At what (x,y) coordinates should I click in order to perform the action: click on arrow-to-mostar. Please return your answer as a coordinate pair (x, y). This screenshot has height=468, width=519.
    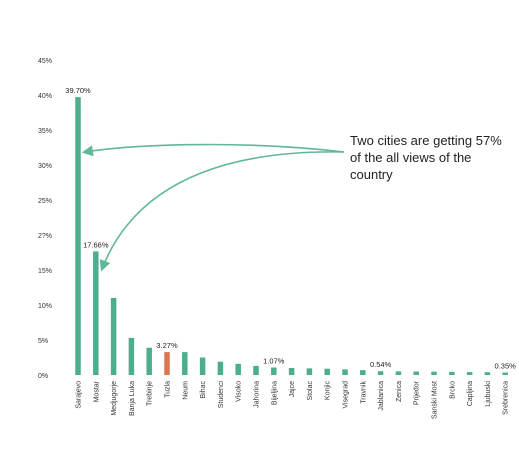
    Looking at the image, I should click on (222, 211).